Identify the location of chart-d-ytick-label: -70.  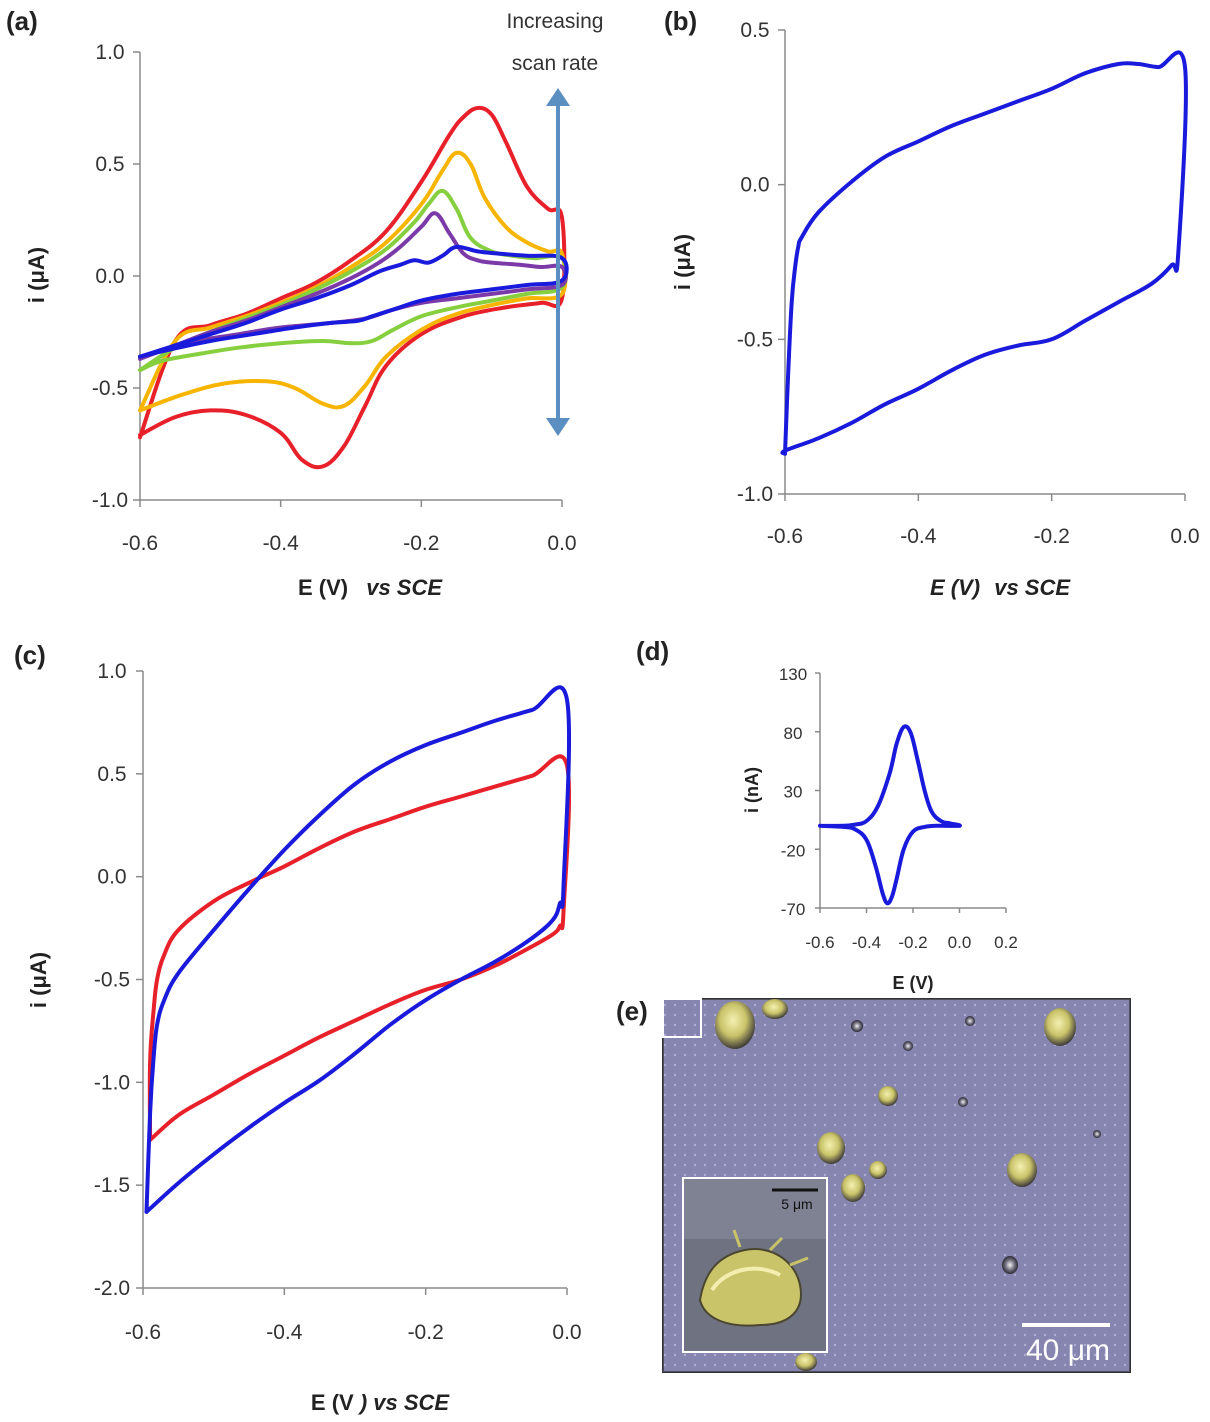
(793, 909).